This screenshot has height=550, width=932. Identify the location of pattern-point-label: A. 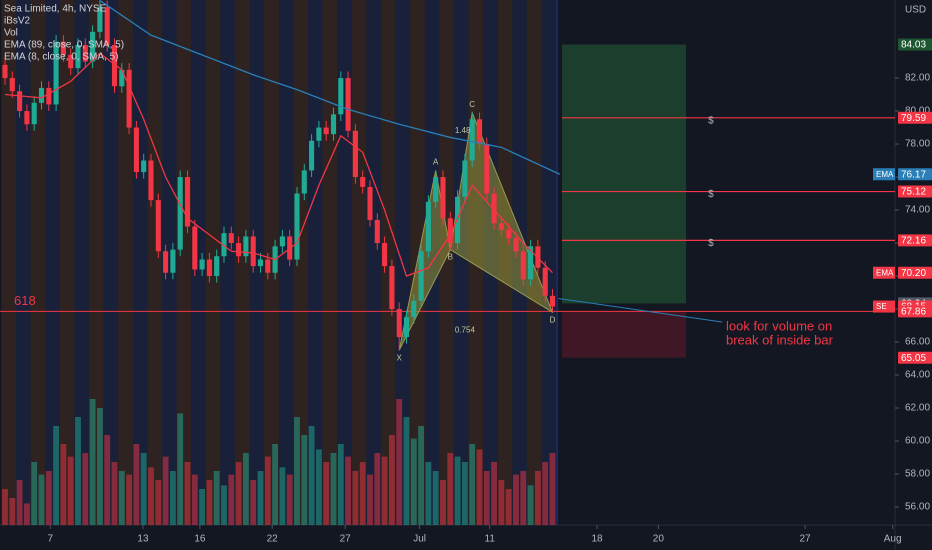
(436, 162).